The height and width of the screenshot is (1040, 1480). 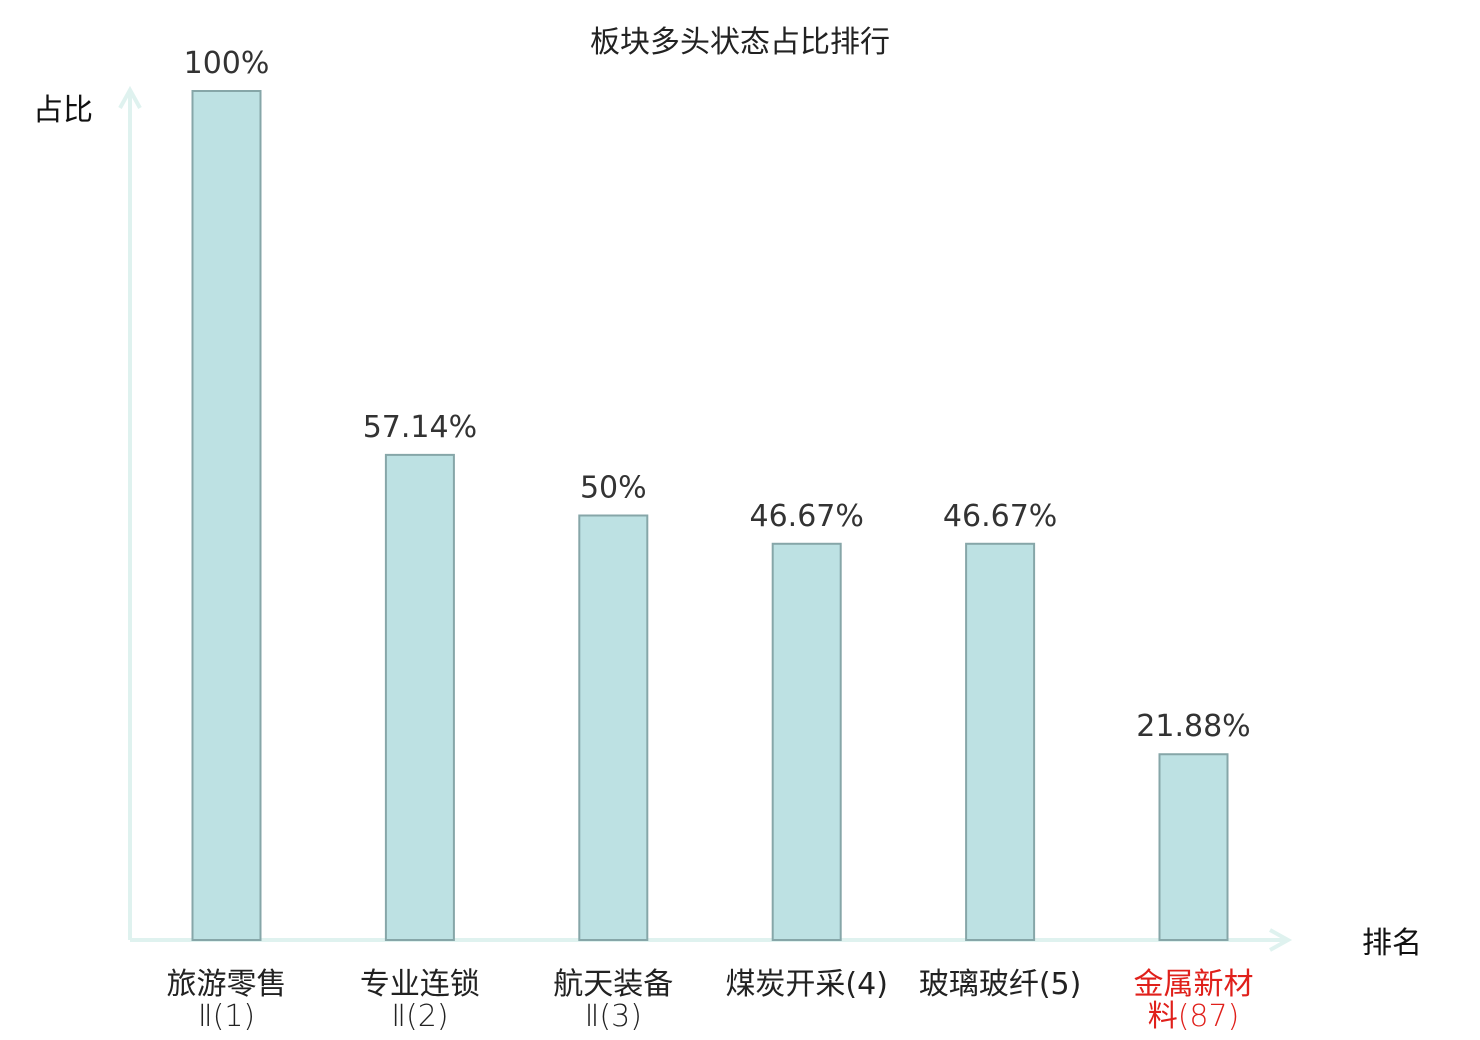 I want to click on chart-title: 板块多头状态占比排行, so click(x=740, y=42).